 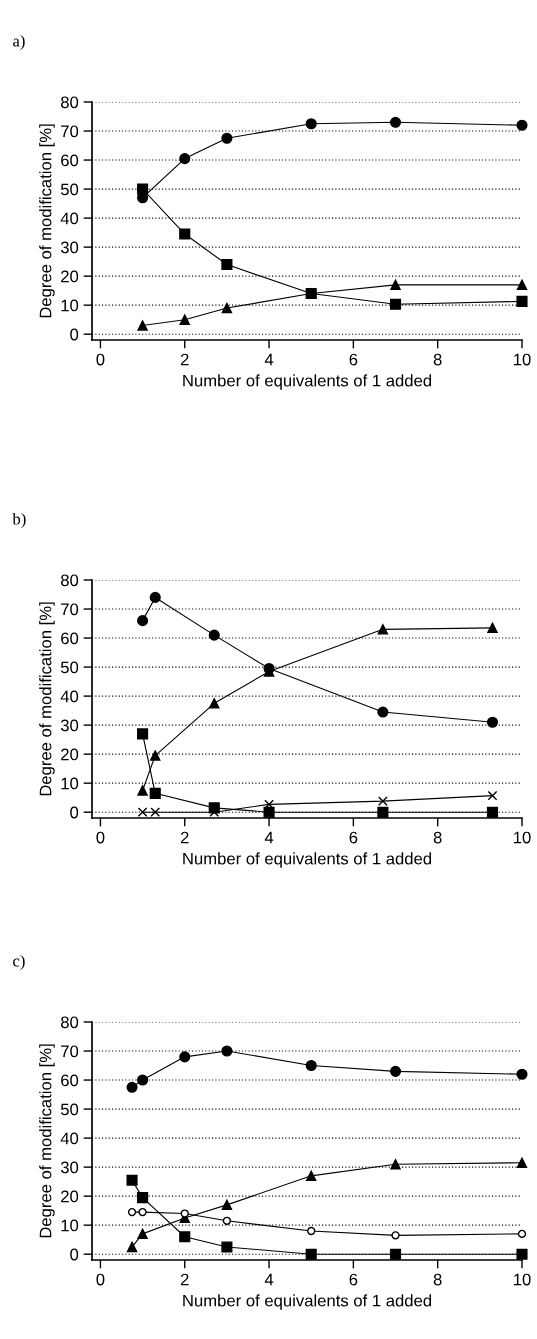 I want to click on chart-title: a), so click(x=19, y=42).